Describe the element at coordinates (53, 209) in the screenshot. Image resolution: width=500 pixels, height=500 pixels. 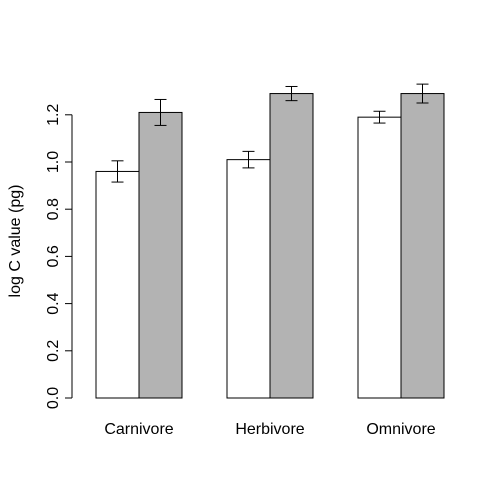
I see `y-tick-label: 0.8` at that location.